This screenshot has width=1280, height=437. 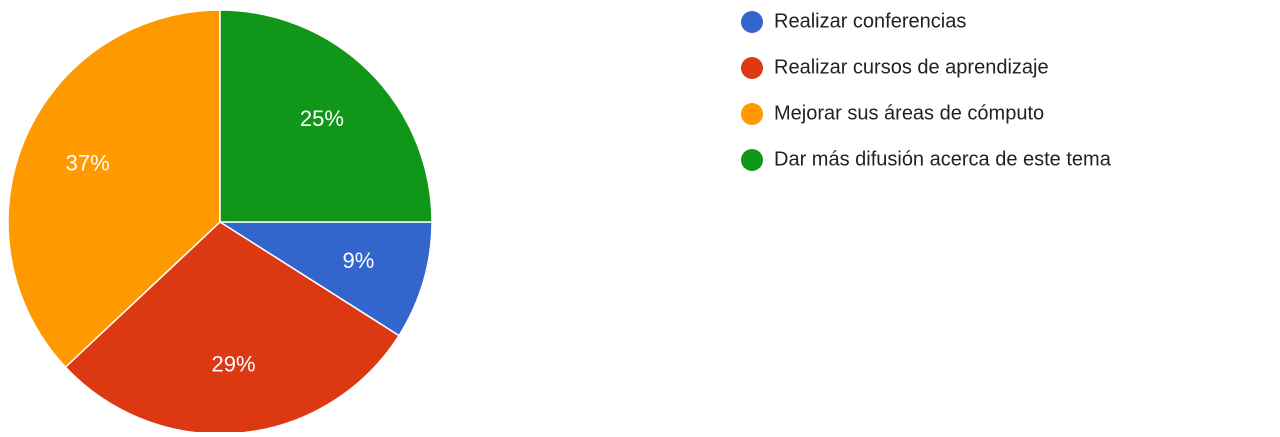 I want to click on slice-label: 9%, so click(x=359, y=260).